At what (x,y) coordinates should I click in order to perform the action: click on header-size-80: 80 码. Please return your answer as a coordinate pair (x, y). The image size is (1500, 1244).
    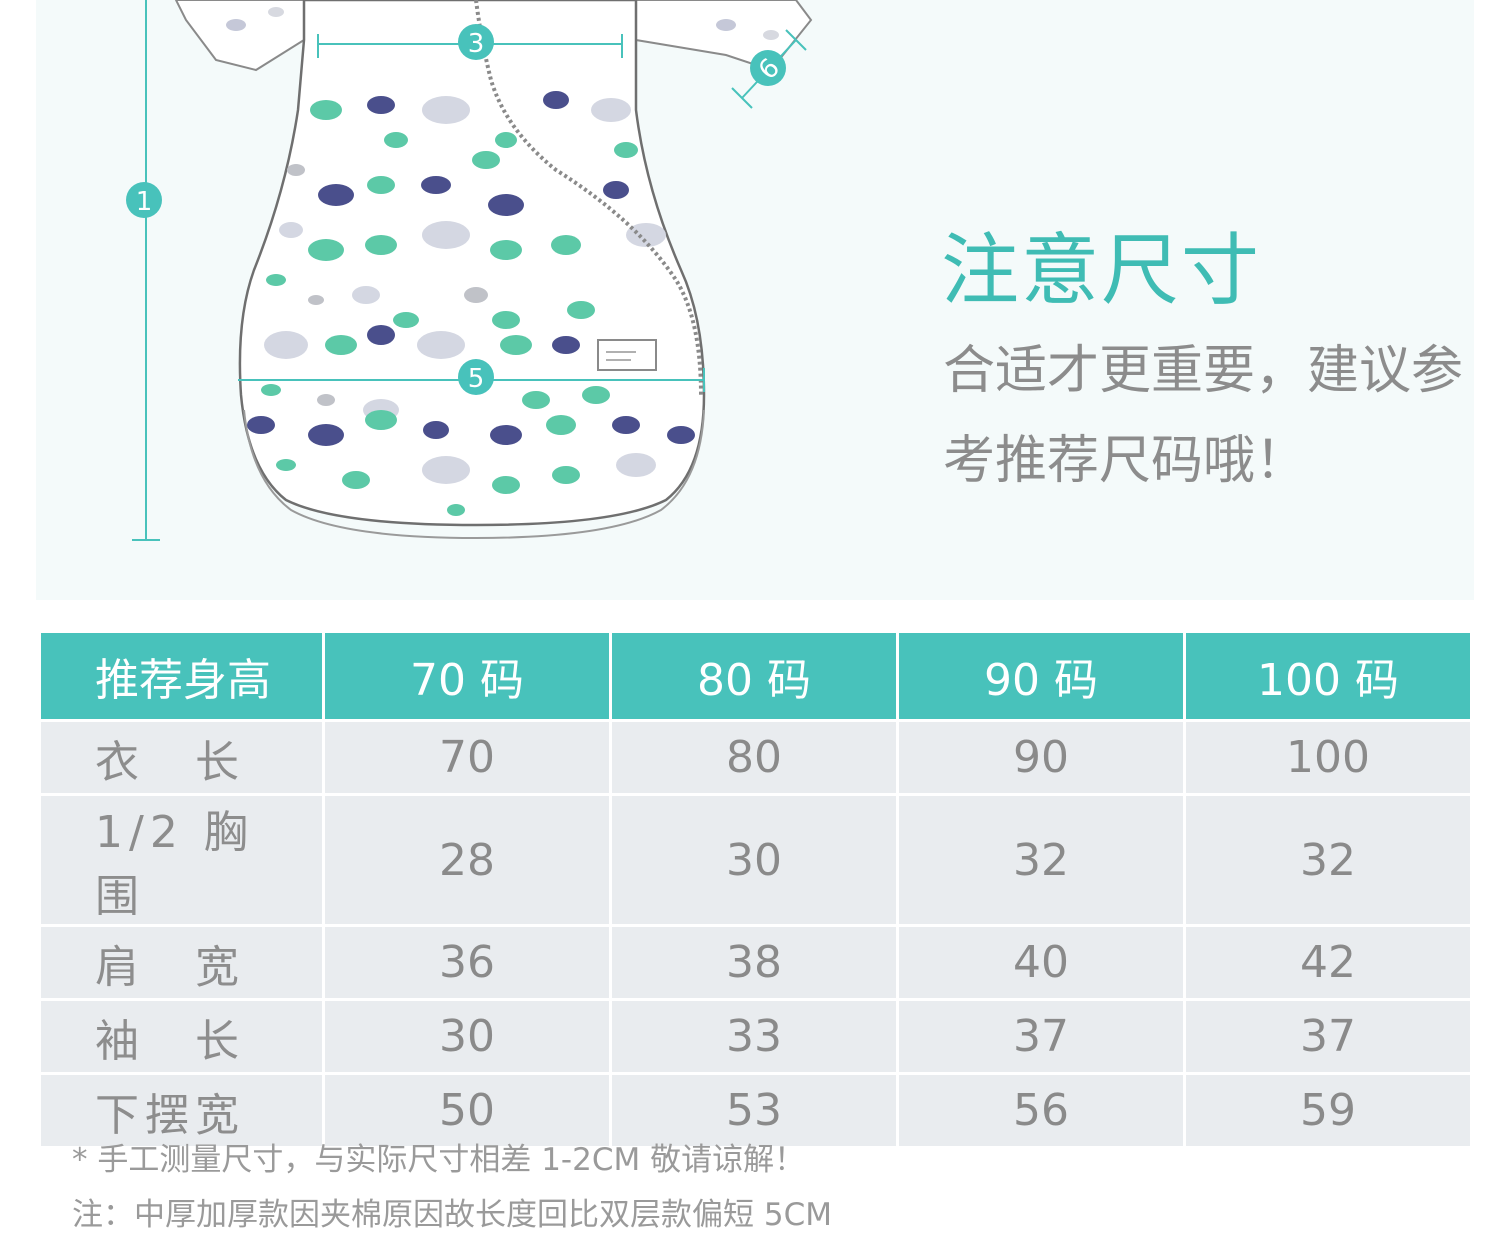
    Looking at the image, I should click on (754, 676).